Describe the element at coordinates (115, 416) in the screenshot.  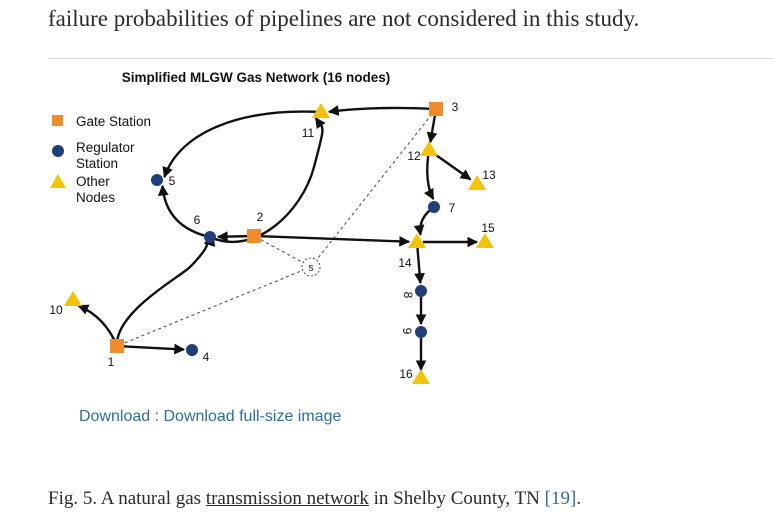
I see `download-prefix: Download` at that location.